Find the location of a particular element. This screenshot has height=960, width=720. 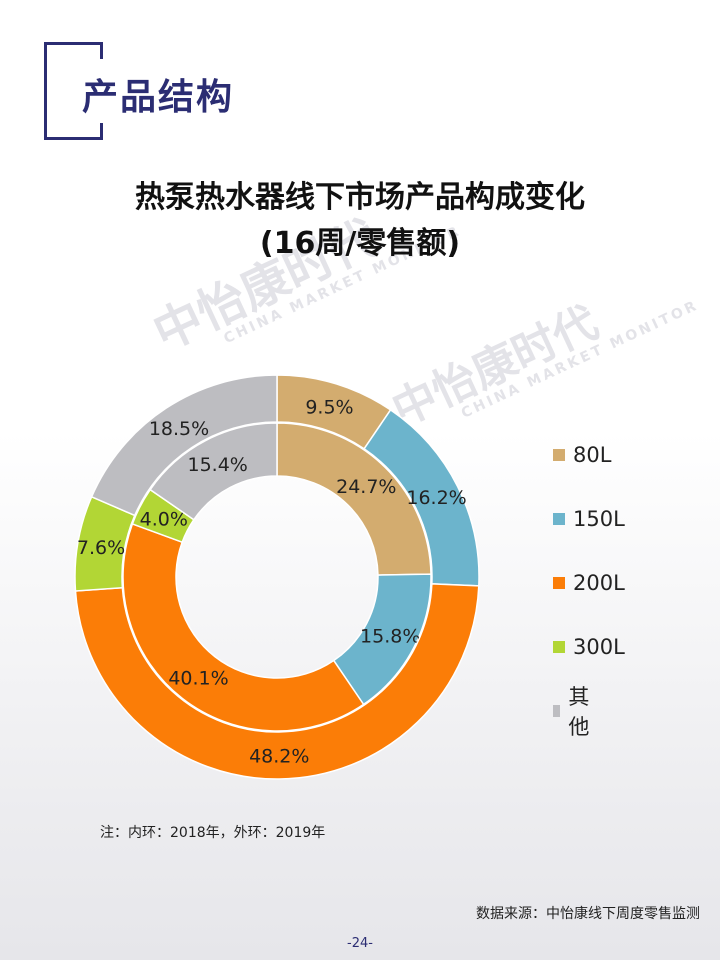

legend-item-80l: 80L is located at coordinates (582, 455).